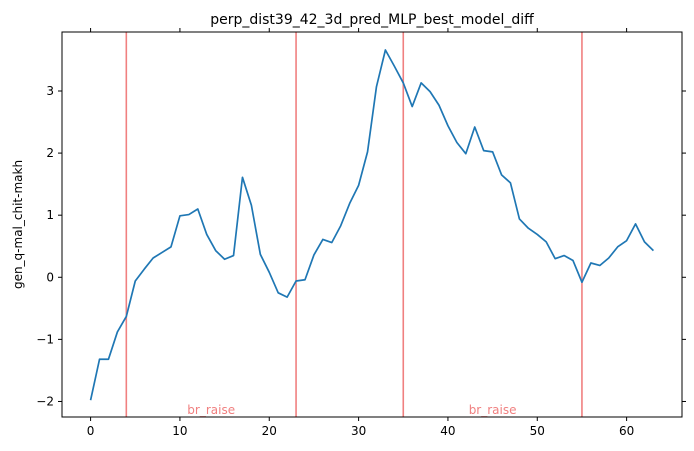 Image resolution: width=694 pixels, height=451 pixels. What do you see at coordinates (50, 91) in the screenshot?
I see `y-tick-label: 3` at bounding box center [50, 91].